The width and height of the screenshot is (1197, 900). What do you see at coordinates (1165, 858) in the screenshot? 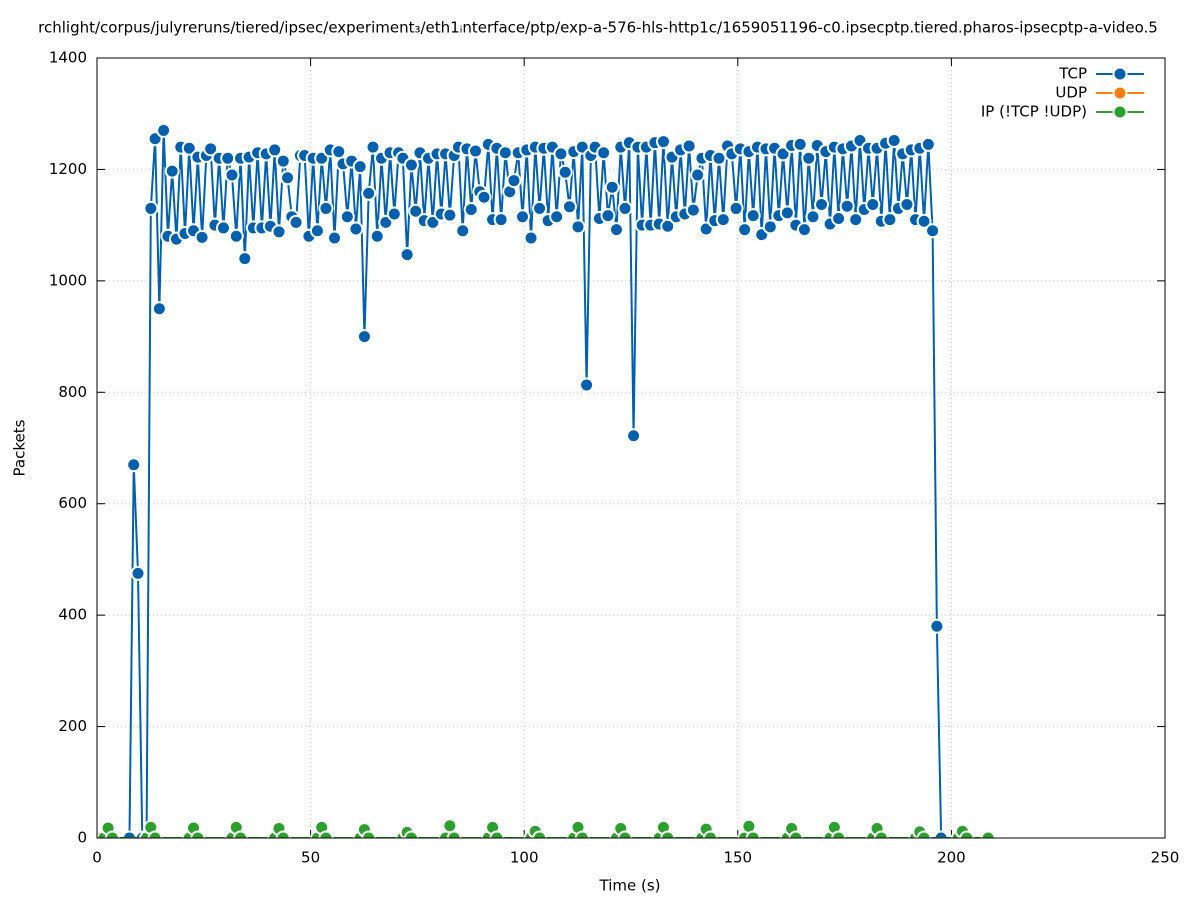
I see `x-tick-label: 250` at bounding box center [1165, 858].